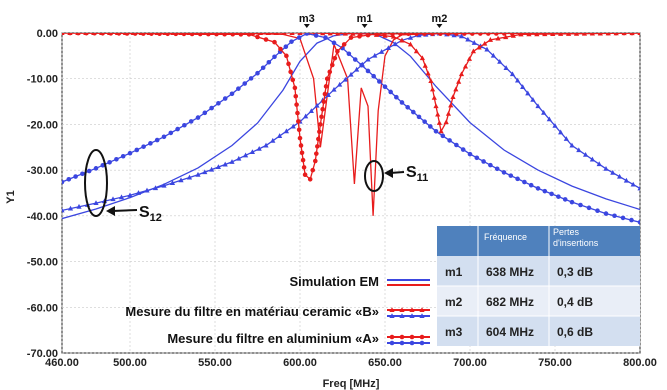  I want to click on x-tick-label: 700.00, so click(470, 363).